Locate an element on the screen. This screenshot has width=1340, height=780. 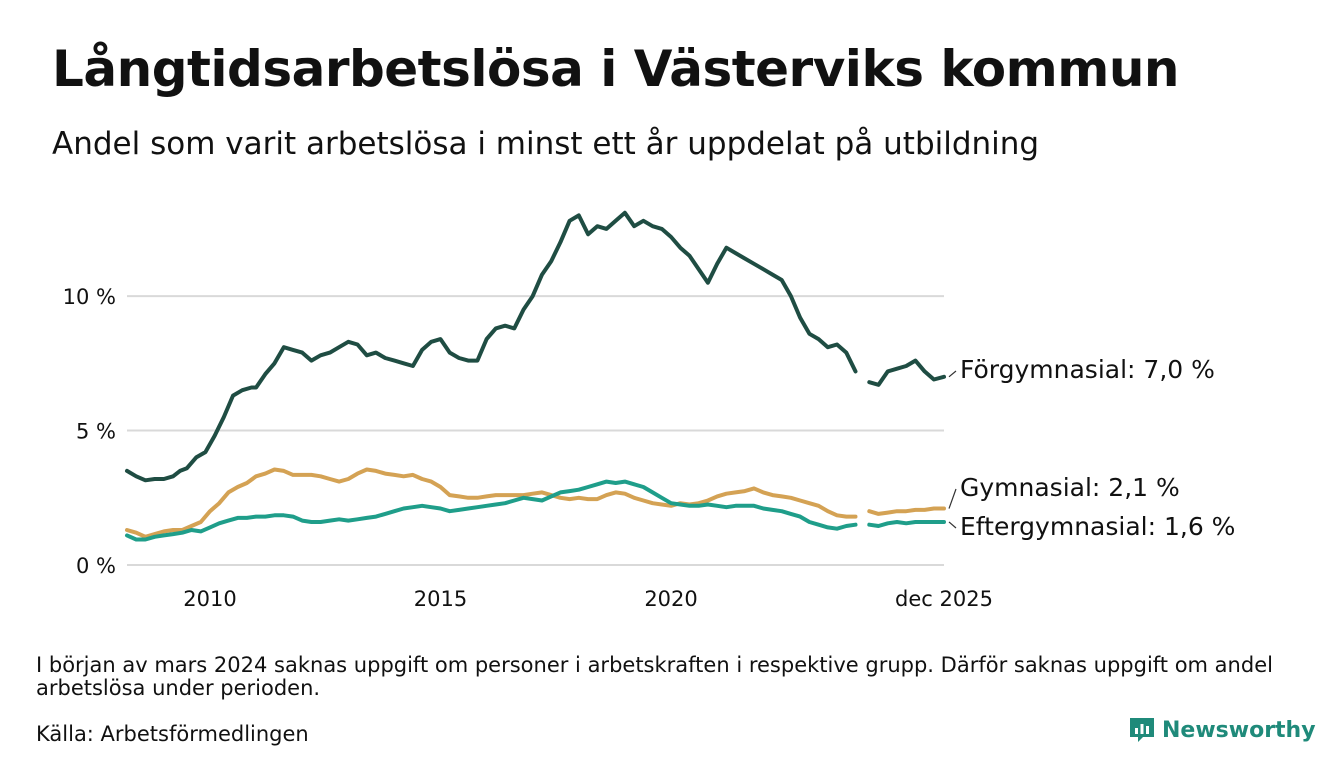
x-tick-label: 2020 is located at coordinates (670, 599).